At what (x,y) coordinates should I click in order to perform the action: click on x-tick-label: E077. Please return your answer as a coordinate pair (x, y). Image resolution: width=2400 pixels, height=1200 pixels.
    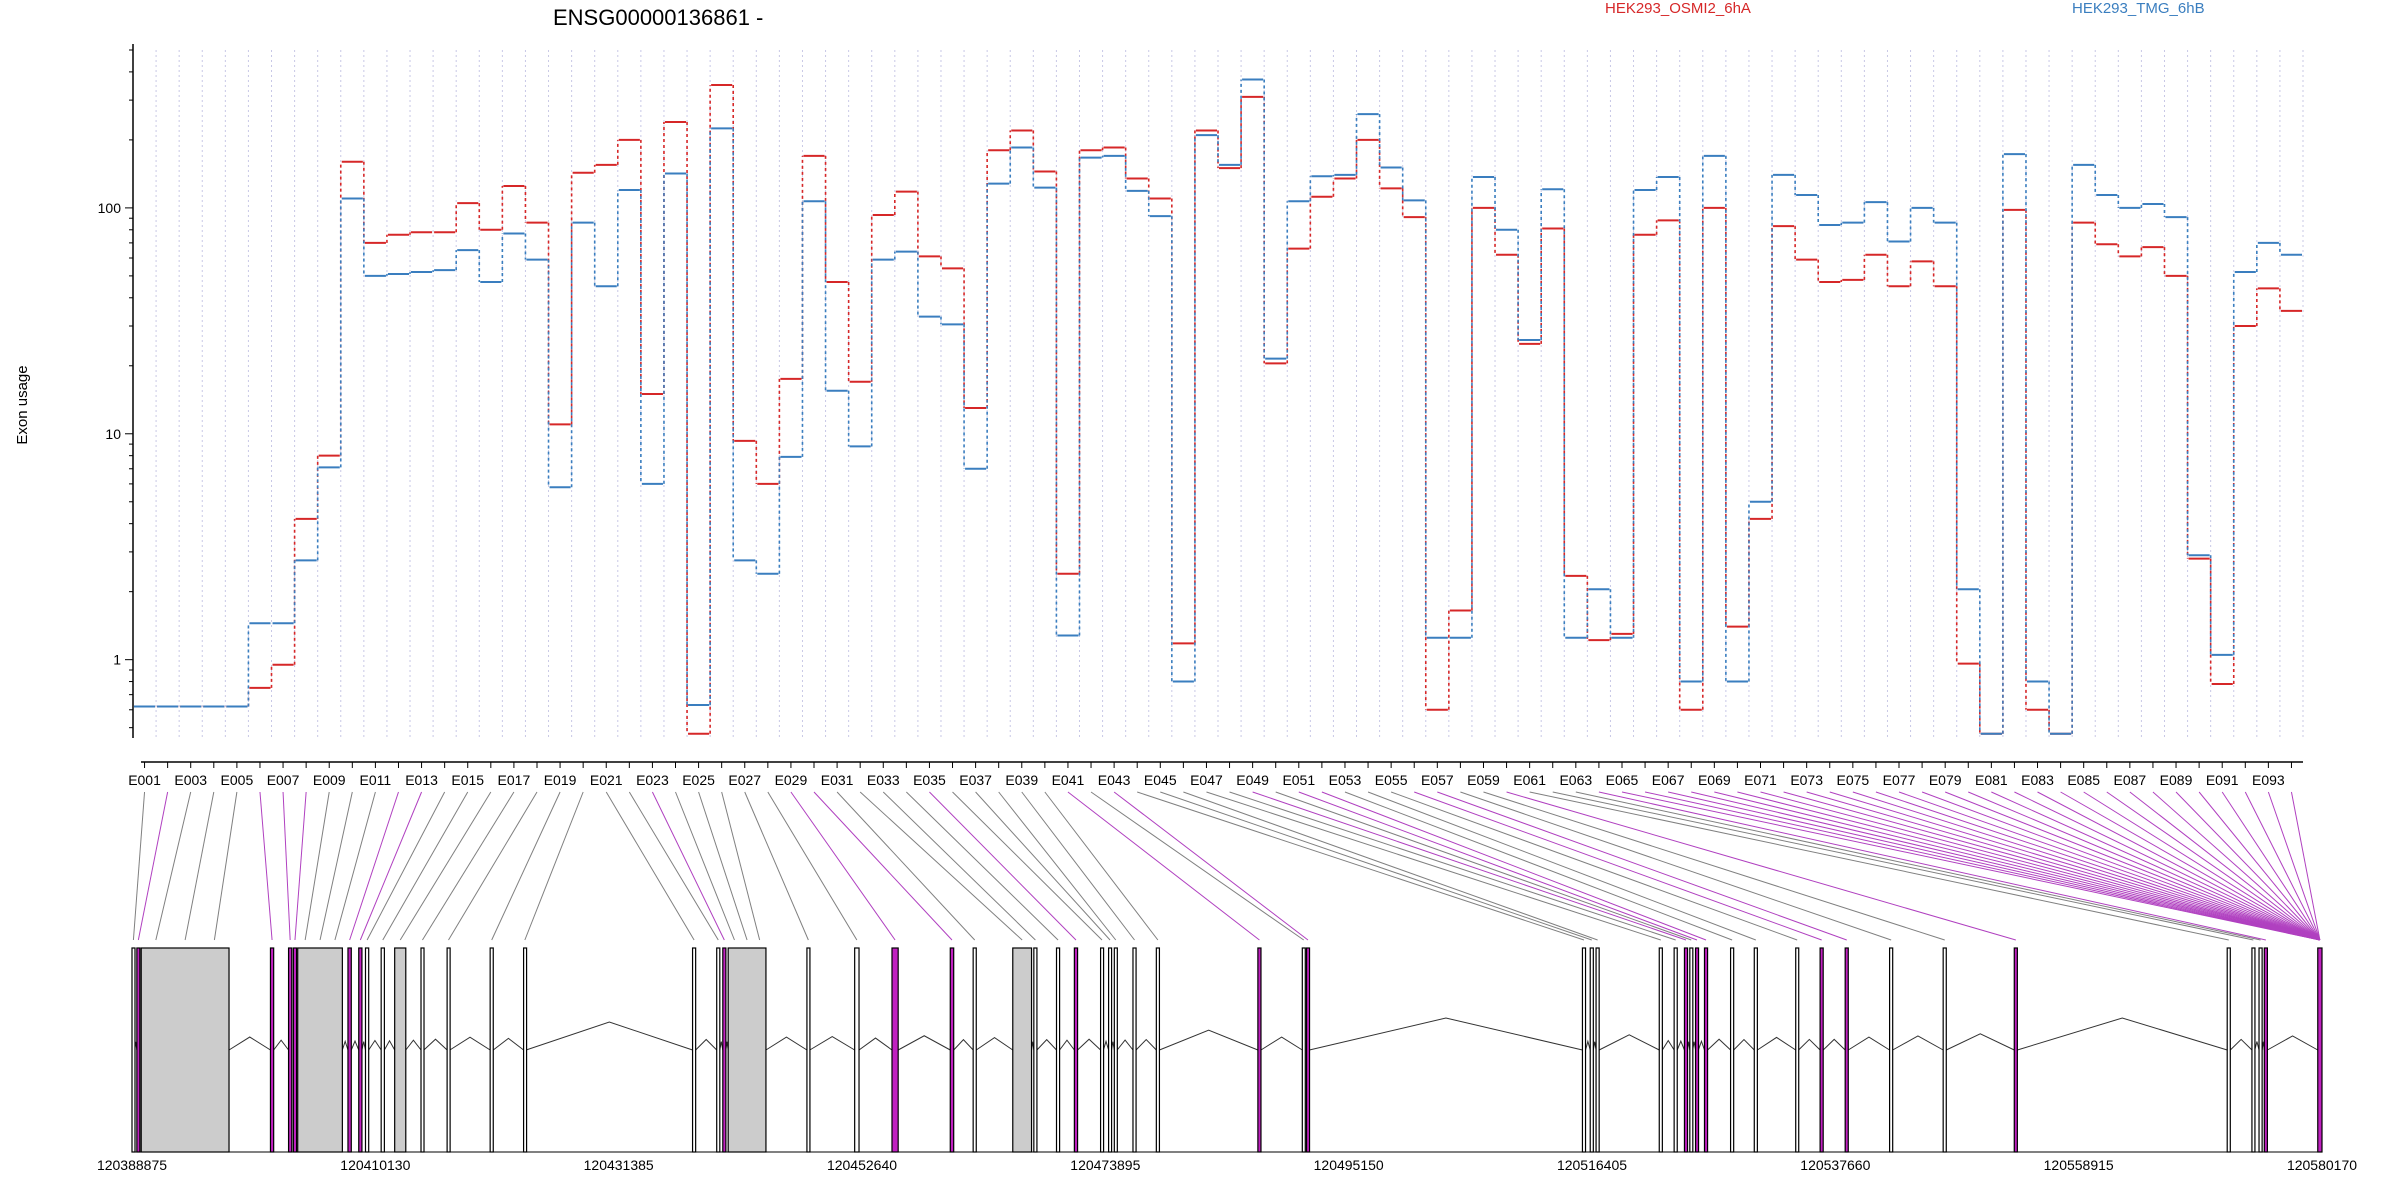
    Looking at the image, I should click on (1899, 780).